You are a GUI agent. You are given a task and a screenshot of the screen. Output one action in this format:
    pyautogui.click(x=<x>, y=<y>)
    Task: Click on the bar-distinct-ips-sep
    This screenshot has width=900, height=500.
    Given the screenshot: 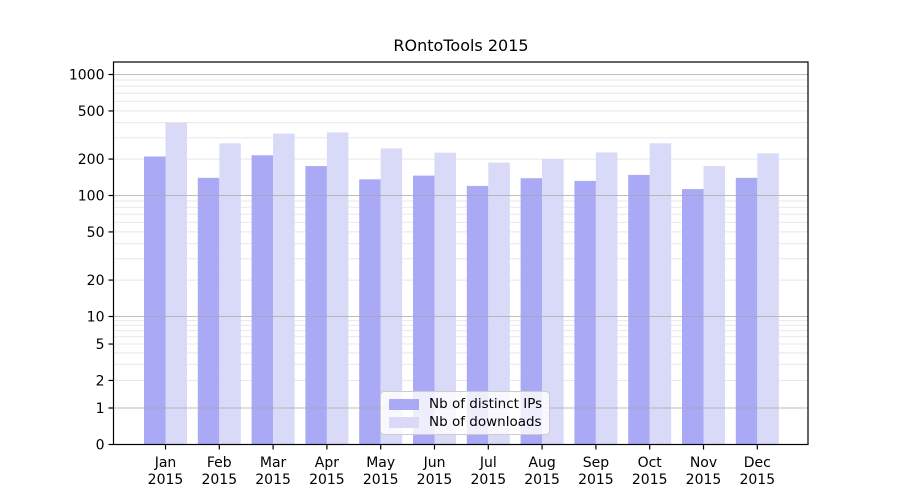 What is the action you would take?
    pyautogui.click(x=585, y=312)
    